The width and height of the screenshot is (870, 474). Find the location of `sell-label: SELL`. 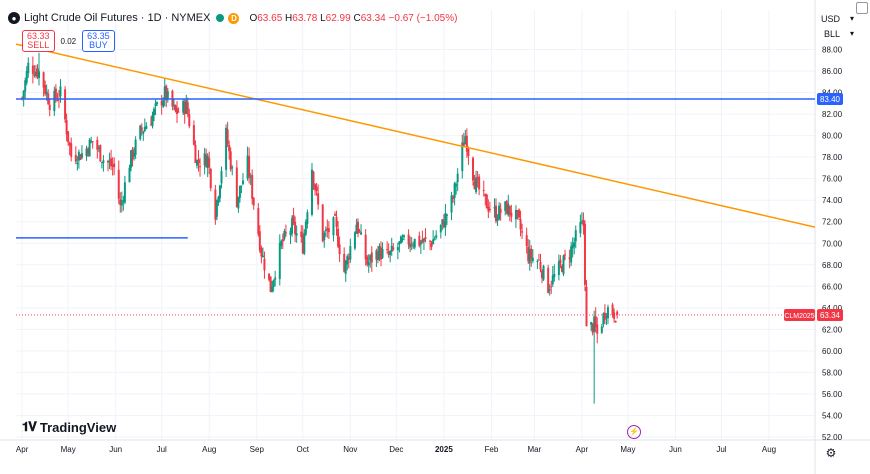

sell-label: SELL is located at coordinates (38, 45).